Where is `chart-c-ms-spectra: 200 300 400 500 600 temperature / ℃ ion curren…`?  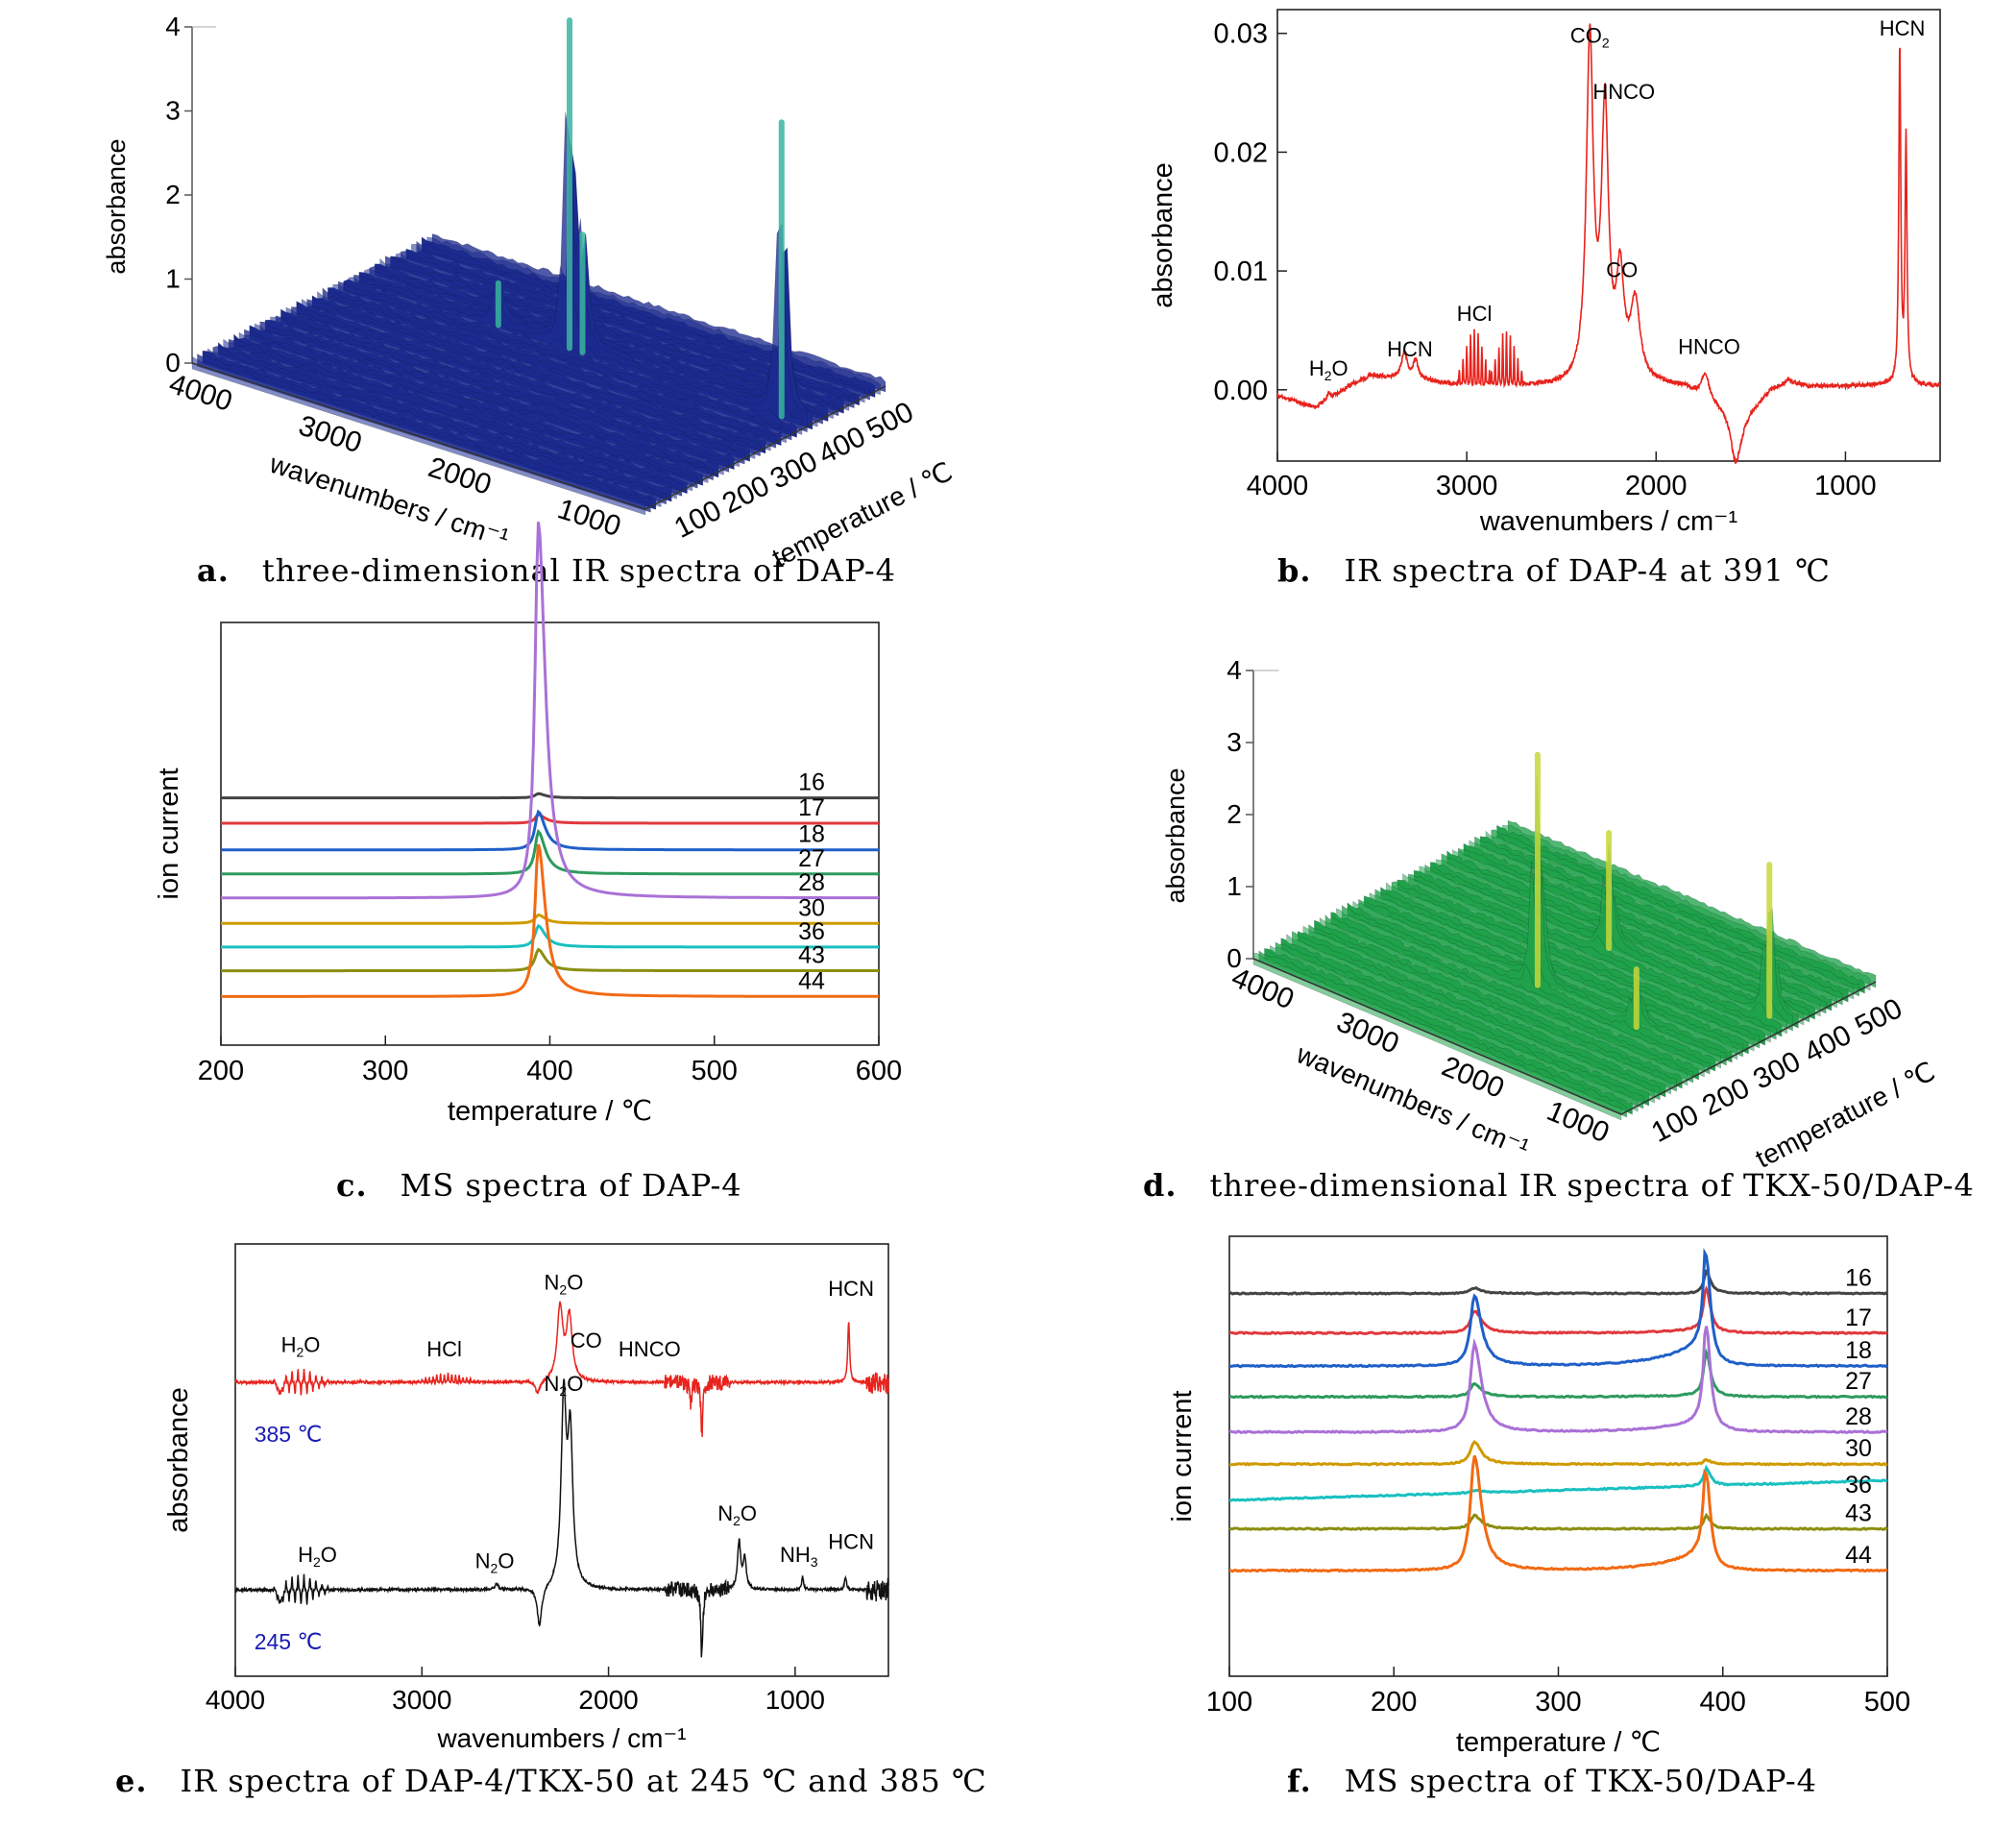 chart-c-ms-spectra: 200 300 400 500 600 temperature / ℃ ion curren… is located at coordinates (528, 825).